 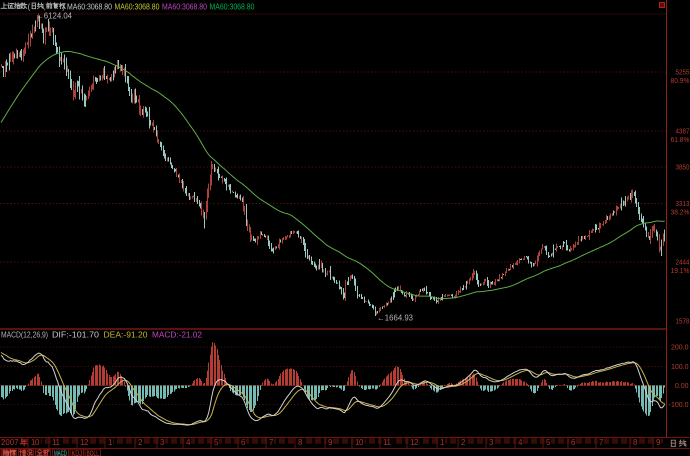 What do you see at coordinates (683, 263) in the screenshot?
I see `svg-text: 2444` at bounding box center [683, 263].